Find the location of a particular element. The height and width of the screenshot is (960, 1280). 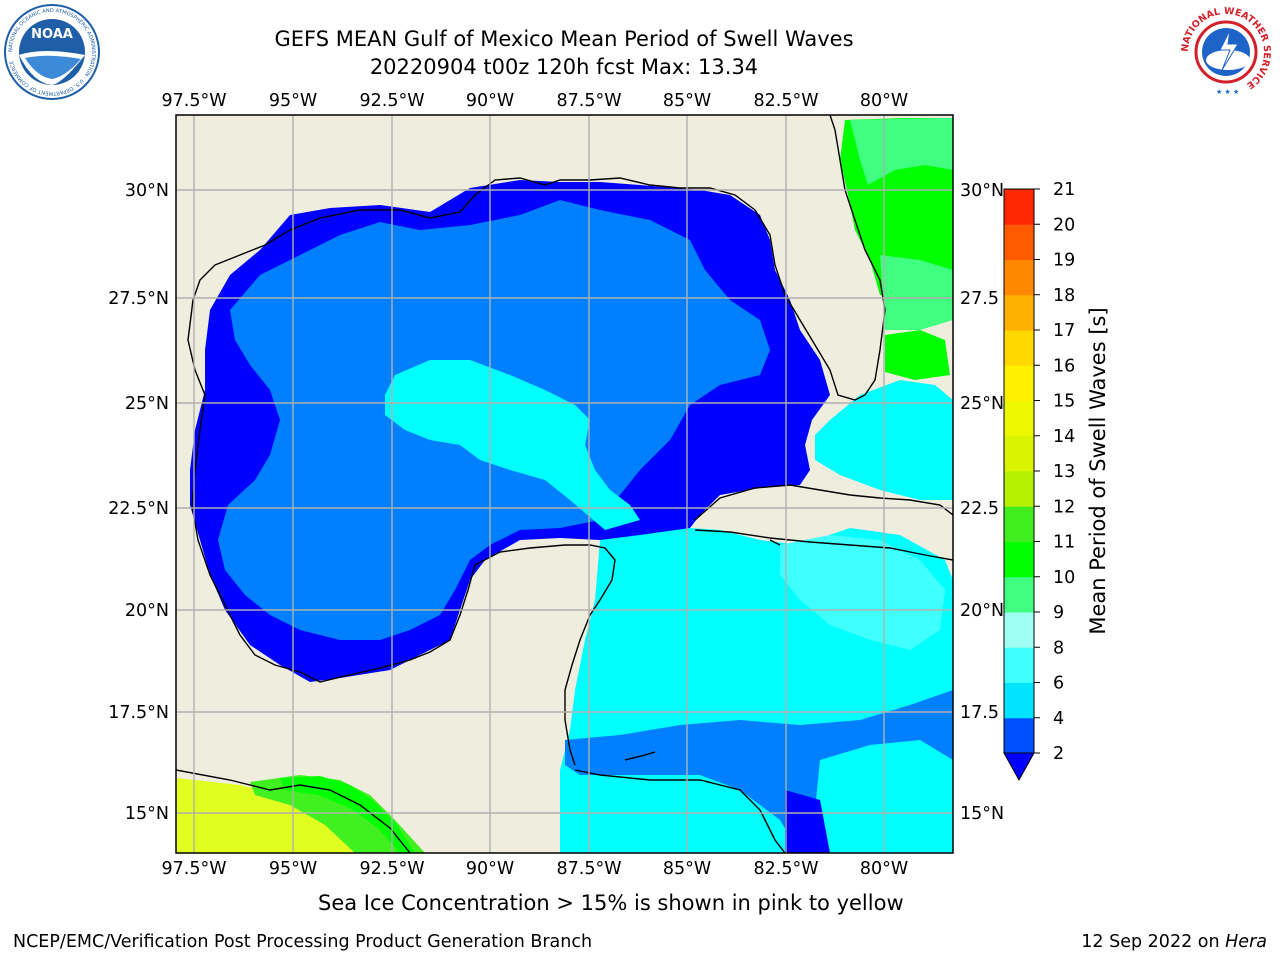

lat-labels-left: 30°N 27.5°N 25°N 22.5°N 20°N 17.5°N 15°N is located at coordinates (138, 502).